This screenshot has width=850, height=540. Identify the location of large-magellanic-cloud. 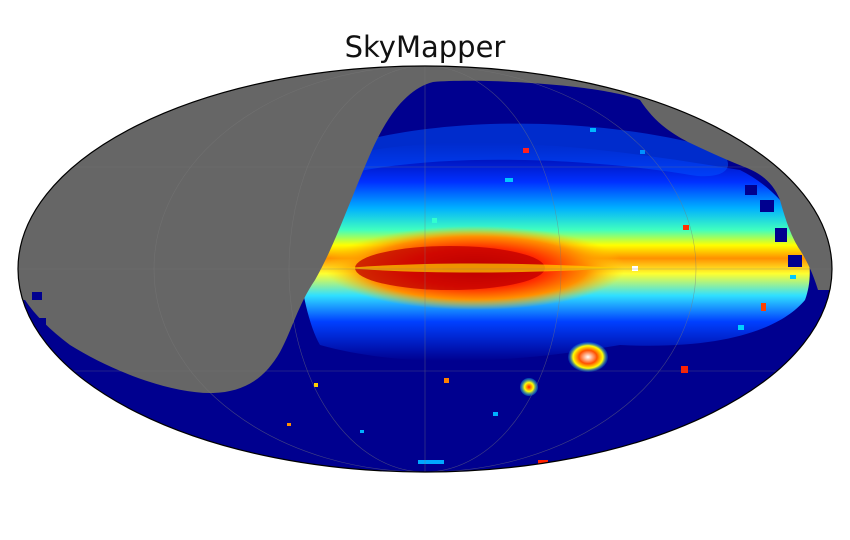
(588, 357).